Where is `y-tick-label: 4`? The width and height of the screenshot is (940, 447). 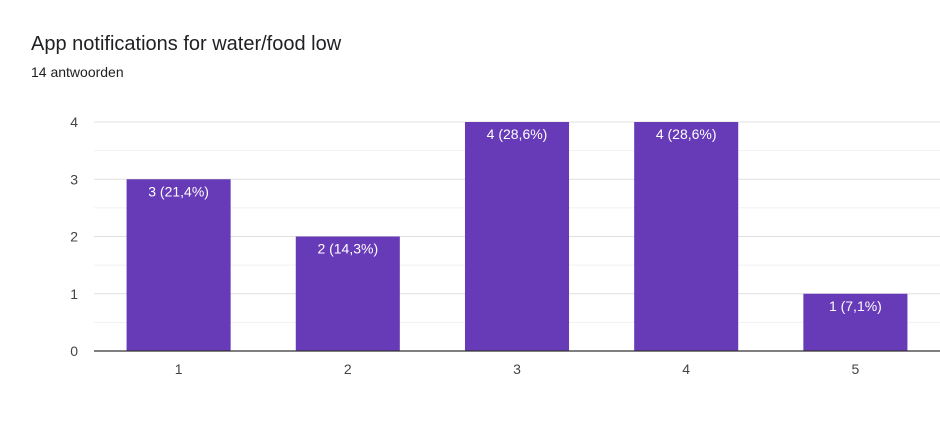 y-tick-label: 4 is located at coordinates (74, 122).